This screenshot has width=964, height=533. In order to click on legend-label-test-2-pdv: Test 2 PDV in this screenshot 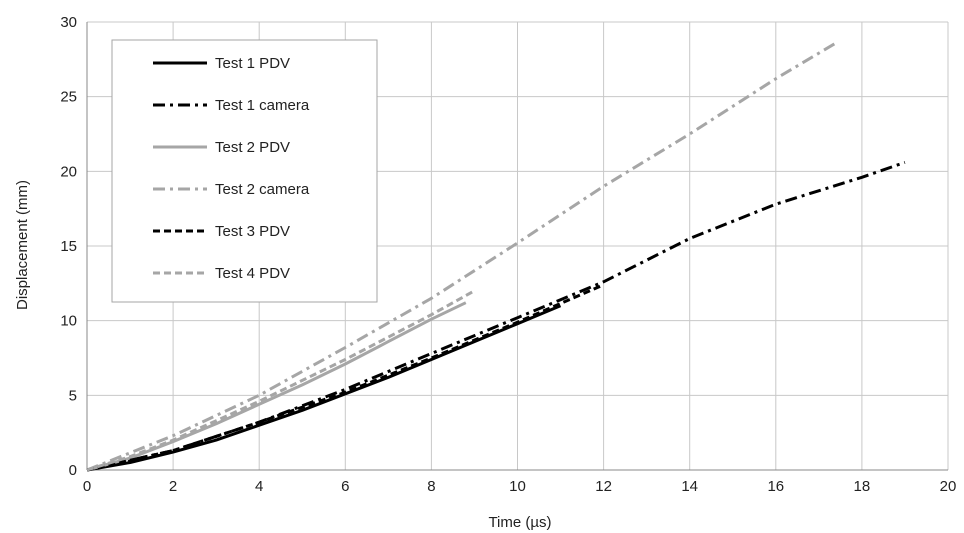, I will do `click(252, 147)`.